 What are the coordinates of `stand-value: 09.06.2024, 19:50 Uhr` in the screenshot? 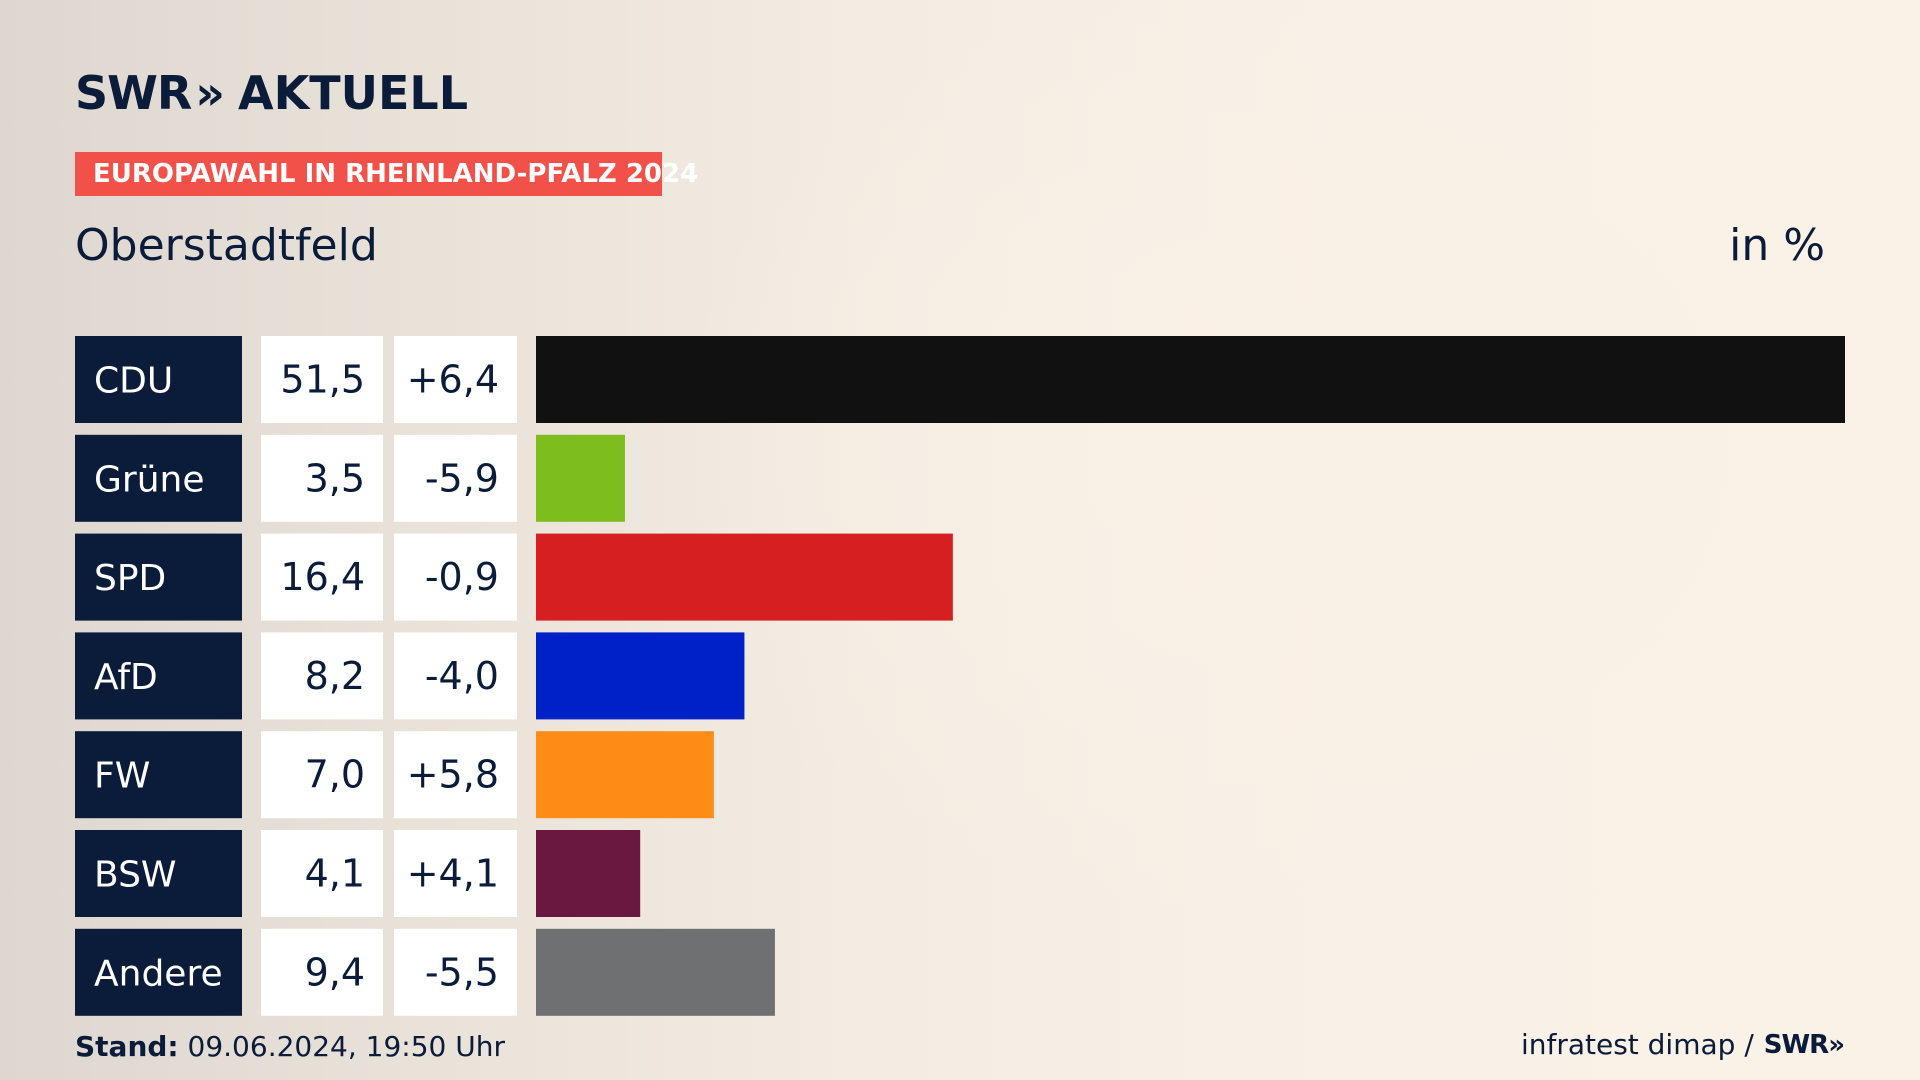 It's located at (346, 1046).